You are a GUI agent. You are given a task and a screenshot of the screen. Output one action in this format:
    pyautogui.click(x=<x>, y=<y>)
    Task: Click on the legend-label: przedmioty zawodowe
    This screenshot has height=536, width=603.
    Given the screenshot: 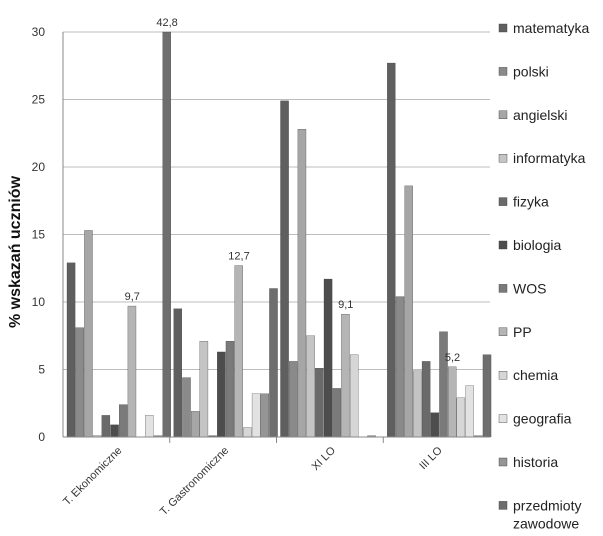 What is the action you would take?
    pyautogui.click(x=547, y=514)
    